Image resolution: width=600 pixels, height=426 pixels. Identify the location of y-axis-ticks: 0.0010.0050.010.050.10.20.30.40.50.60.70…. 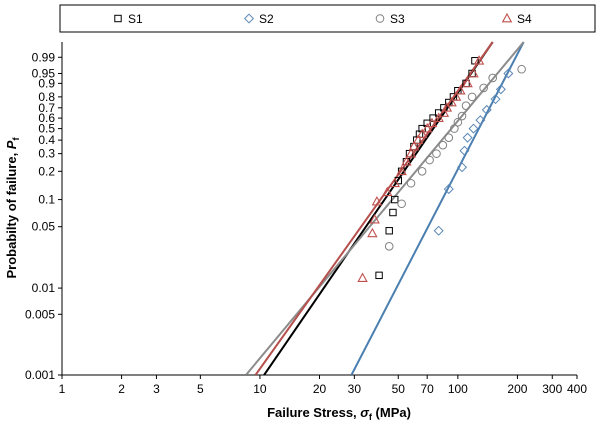
(43, 216).